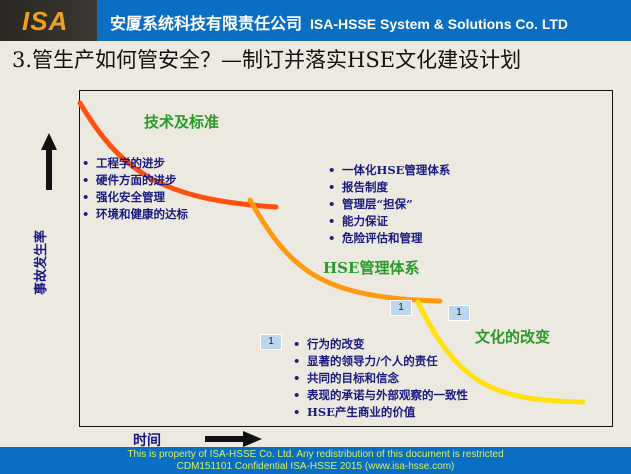 The height and width of the screenshot is (474, 631). What do you see at coordinates (500, 352) in the screenshot?
I see `curve-culture` at bounding box center [500, 352].